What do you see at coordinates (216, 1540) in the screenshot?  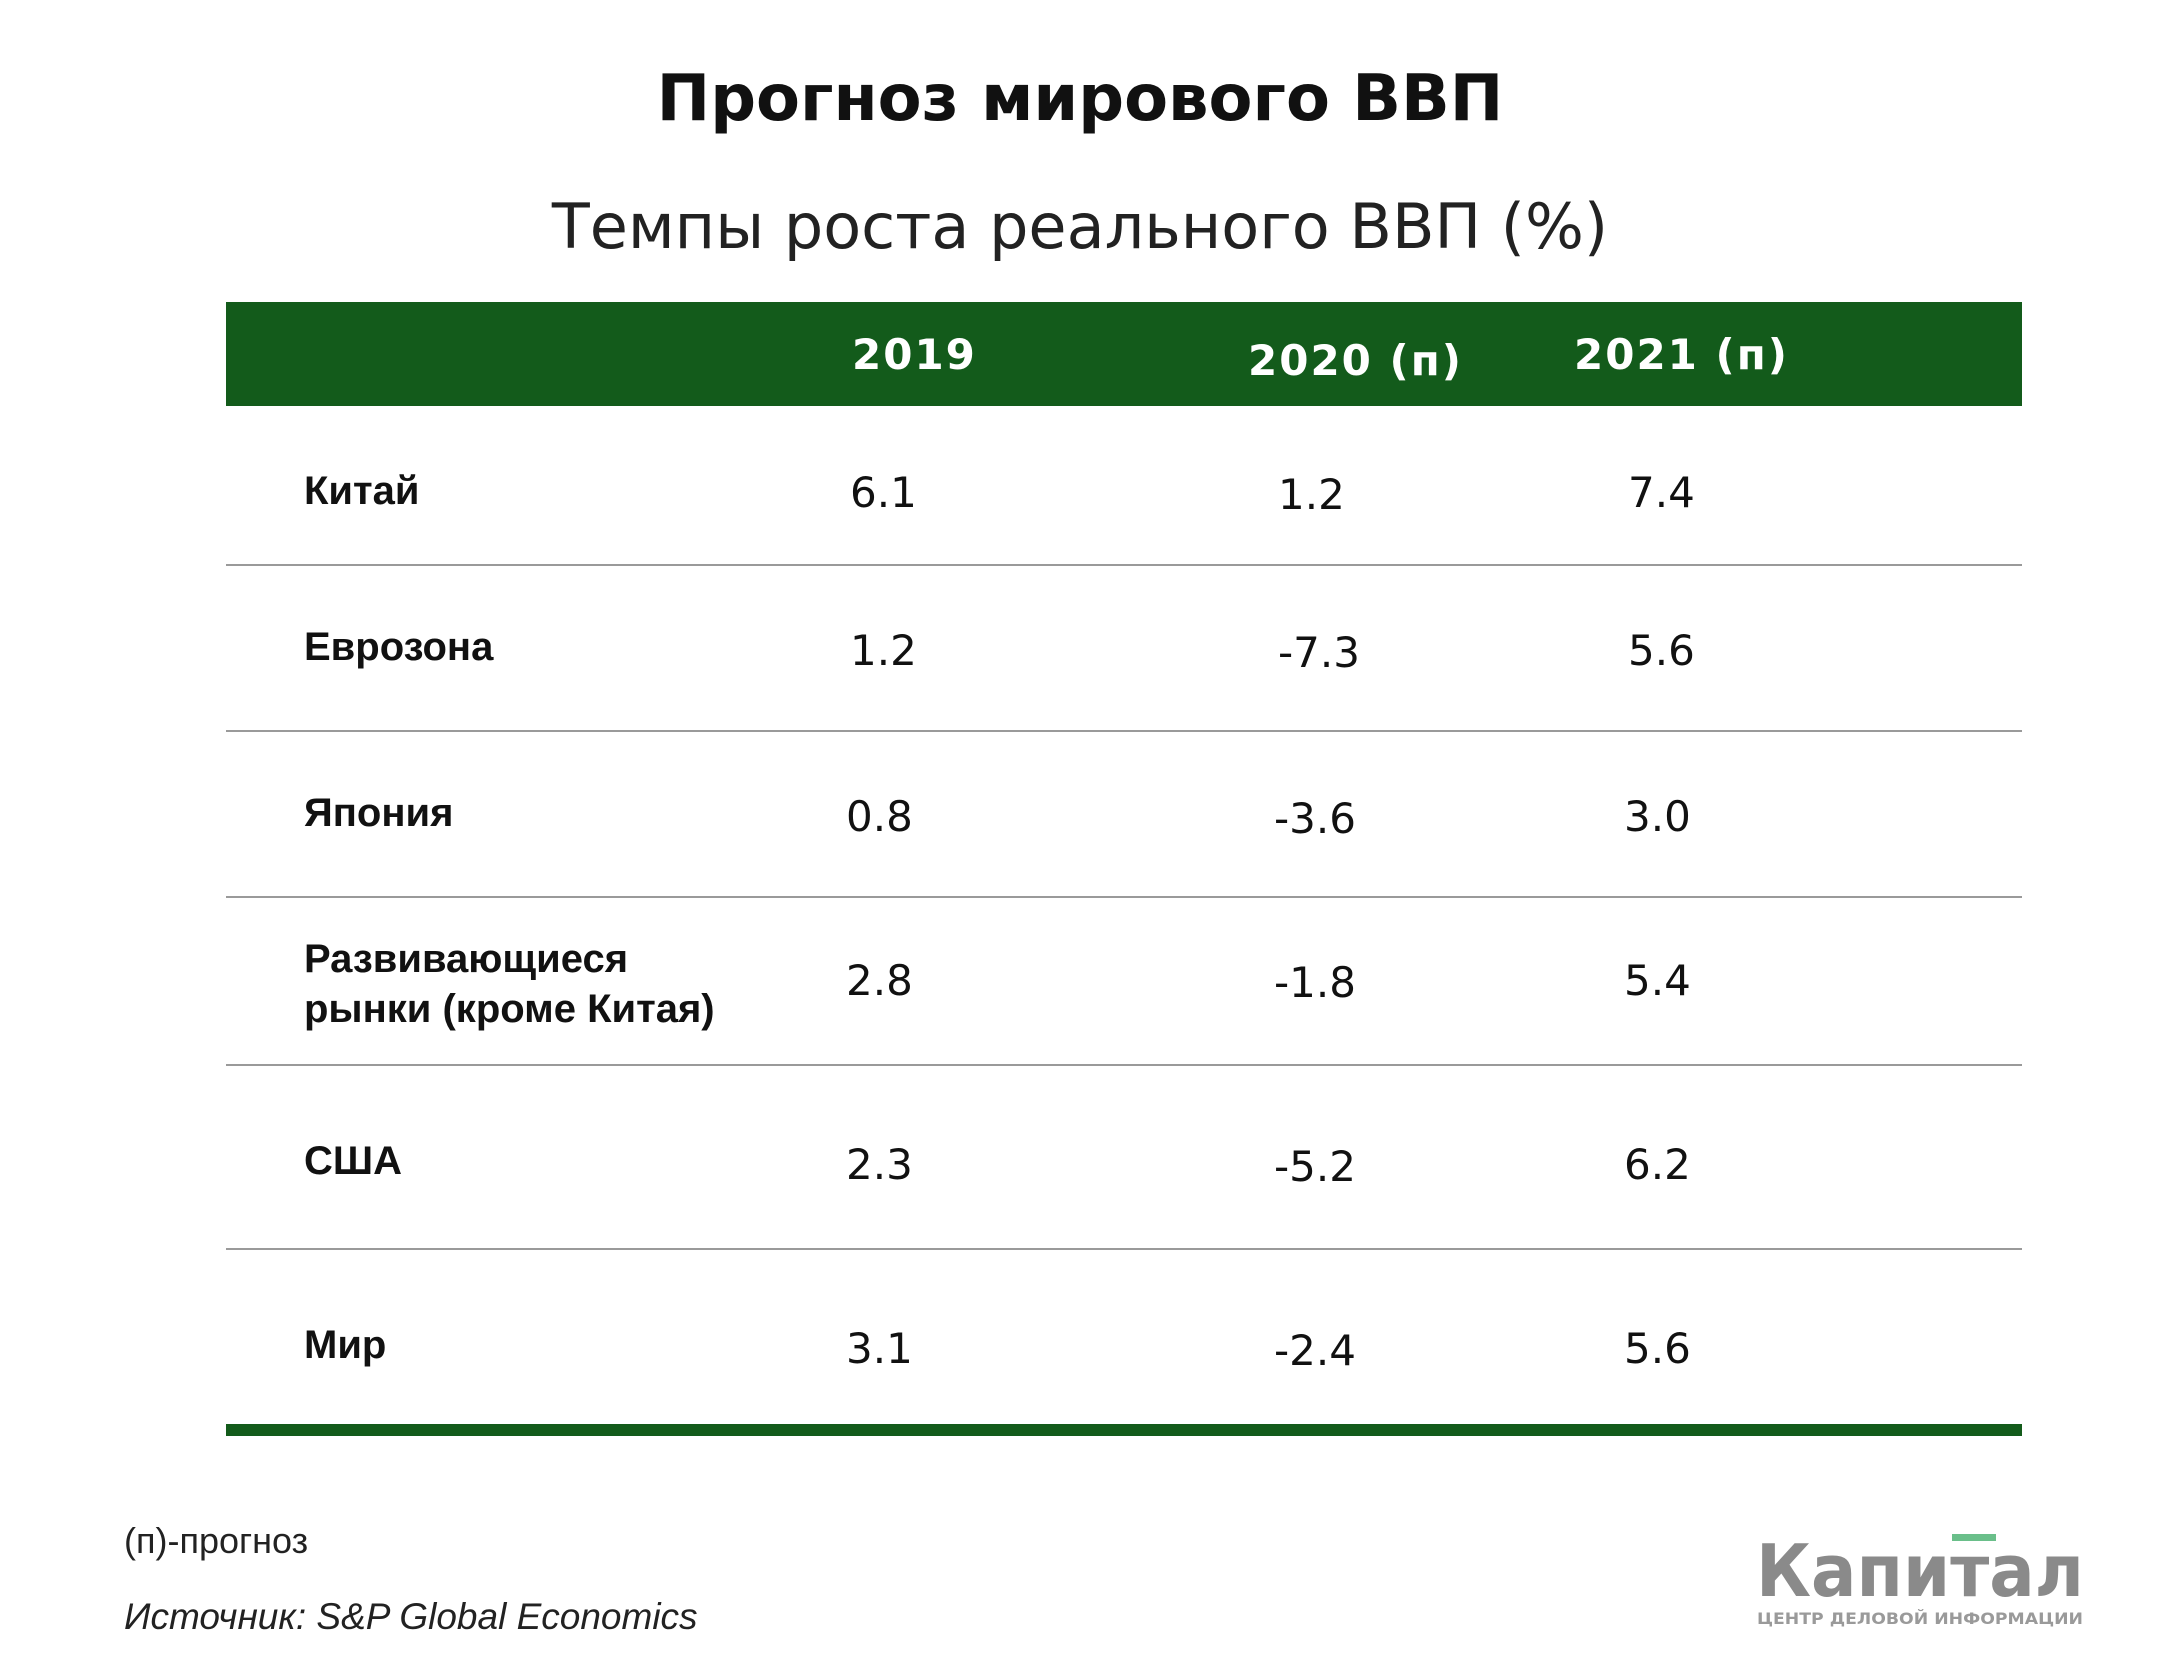 I see `forecast-note: (п)-прогноз` at bounding box center [216, 1540].